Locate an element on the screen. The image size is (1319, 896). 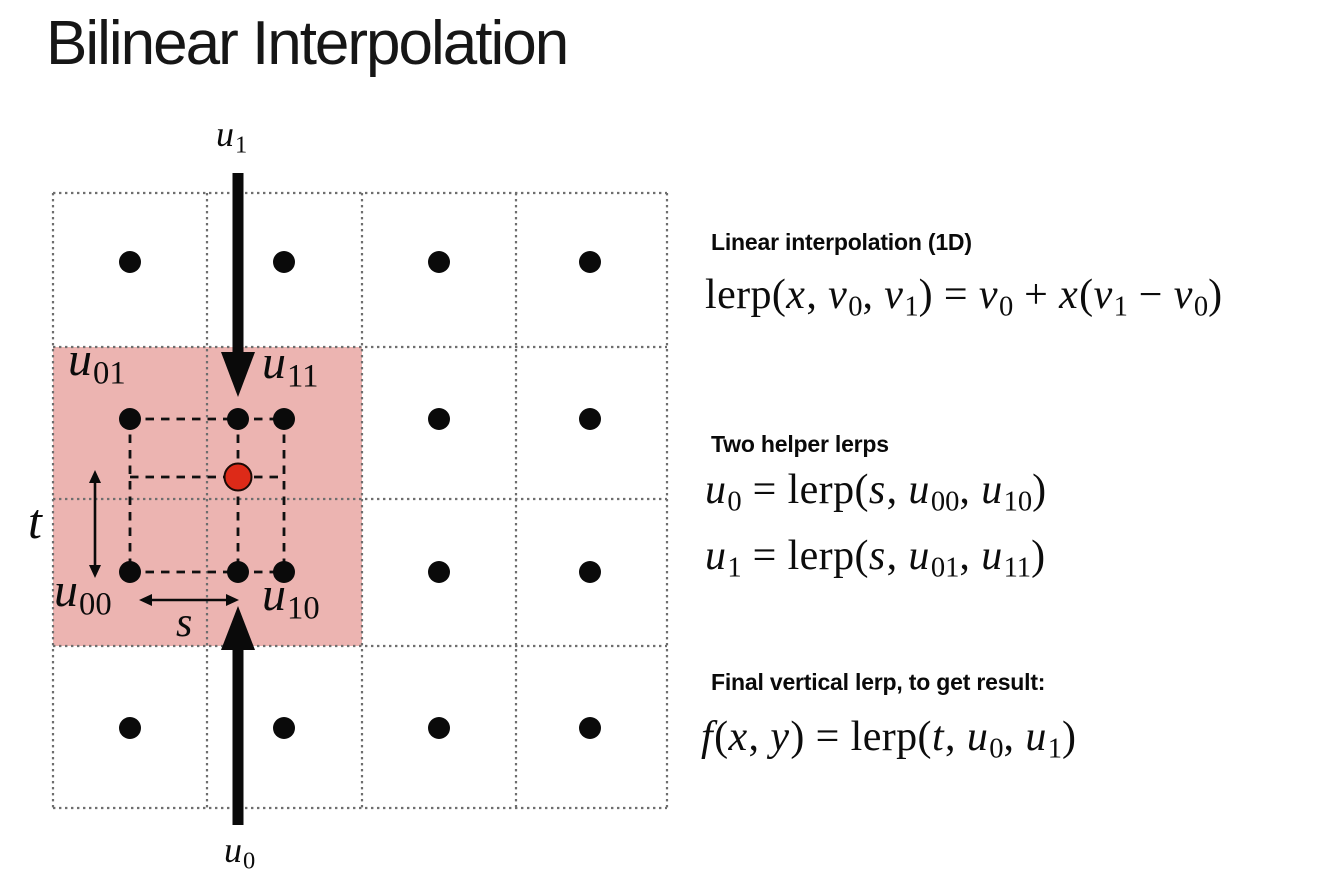
label-t: t is located at coordinates (35, 521).